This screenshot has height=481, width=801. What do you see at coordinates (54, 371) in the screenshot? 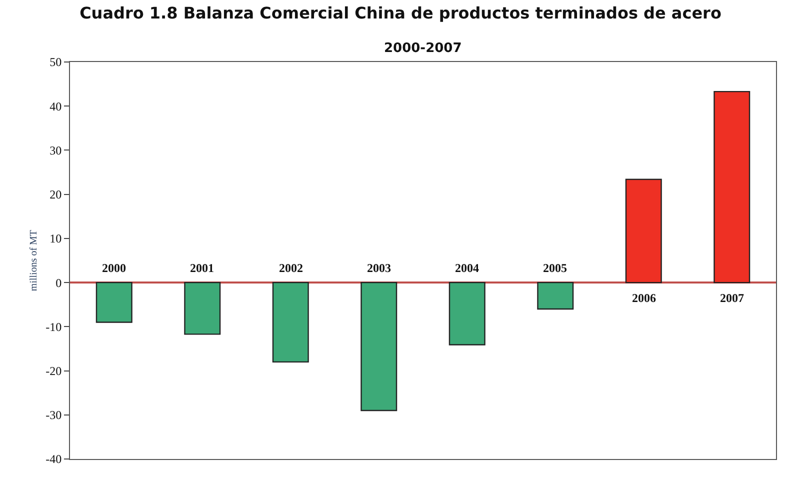
I see `y-tick-label: -20` at bounding box center [54, 371].